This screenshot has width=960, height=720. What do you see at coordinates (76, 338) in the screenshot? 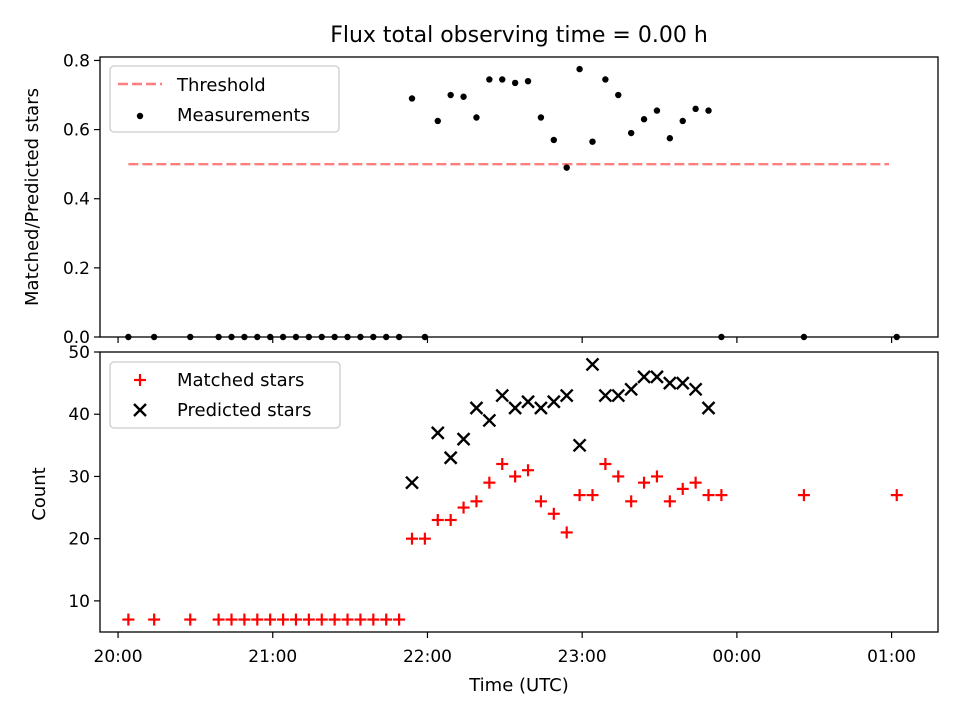
I see `top-y-tick-label: 0.0` at bounding box center [76, 338].